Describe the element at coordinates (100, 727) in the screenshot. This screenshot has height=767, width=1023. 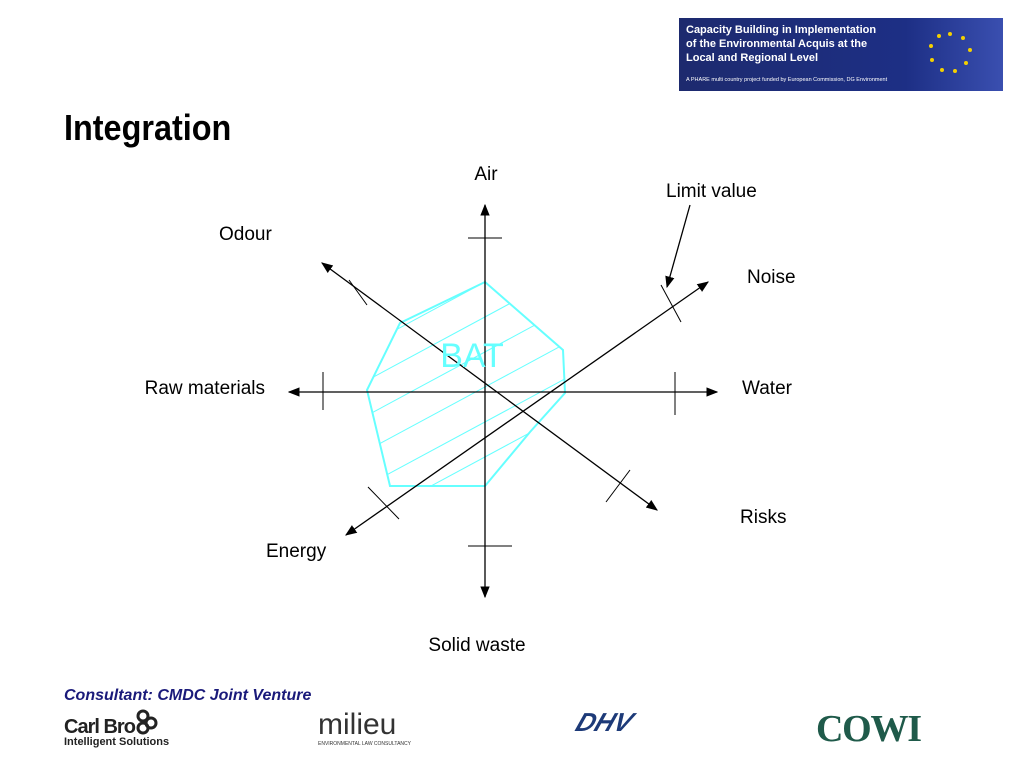
I see `logo-carlbro: Carl Bro` at that location.